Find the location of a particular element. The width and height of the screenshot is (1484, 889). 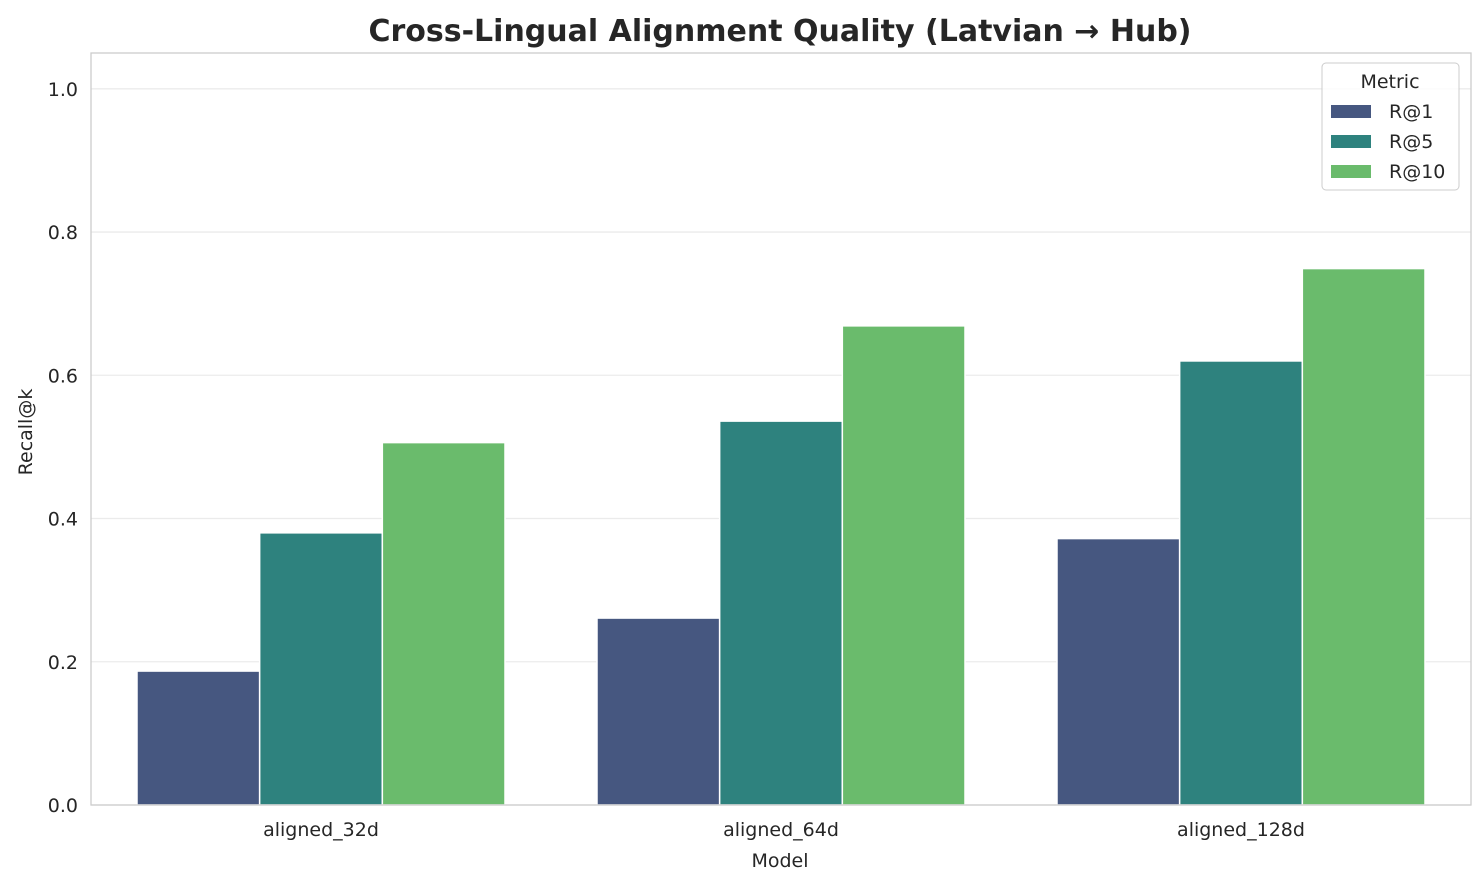

y-tick-label: 0.2 is located at coordinates (63, 663).